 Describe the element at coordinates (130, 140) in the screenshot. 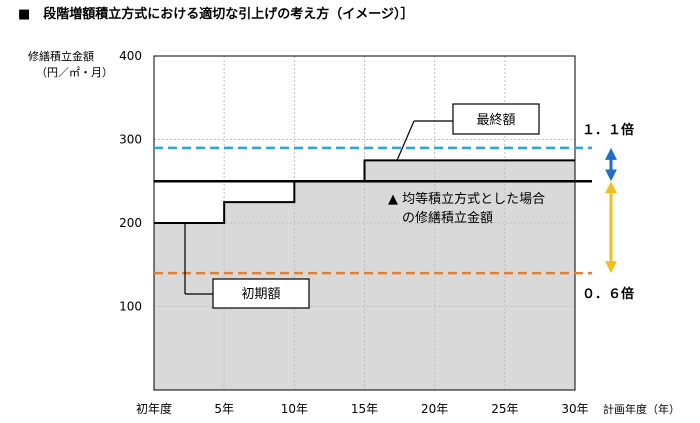

I see `y-tick-label: 300` at that location.